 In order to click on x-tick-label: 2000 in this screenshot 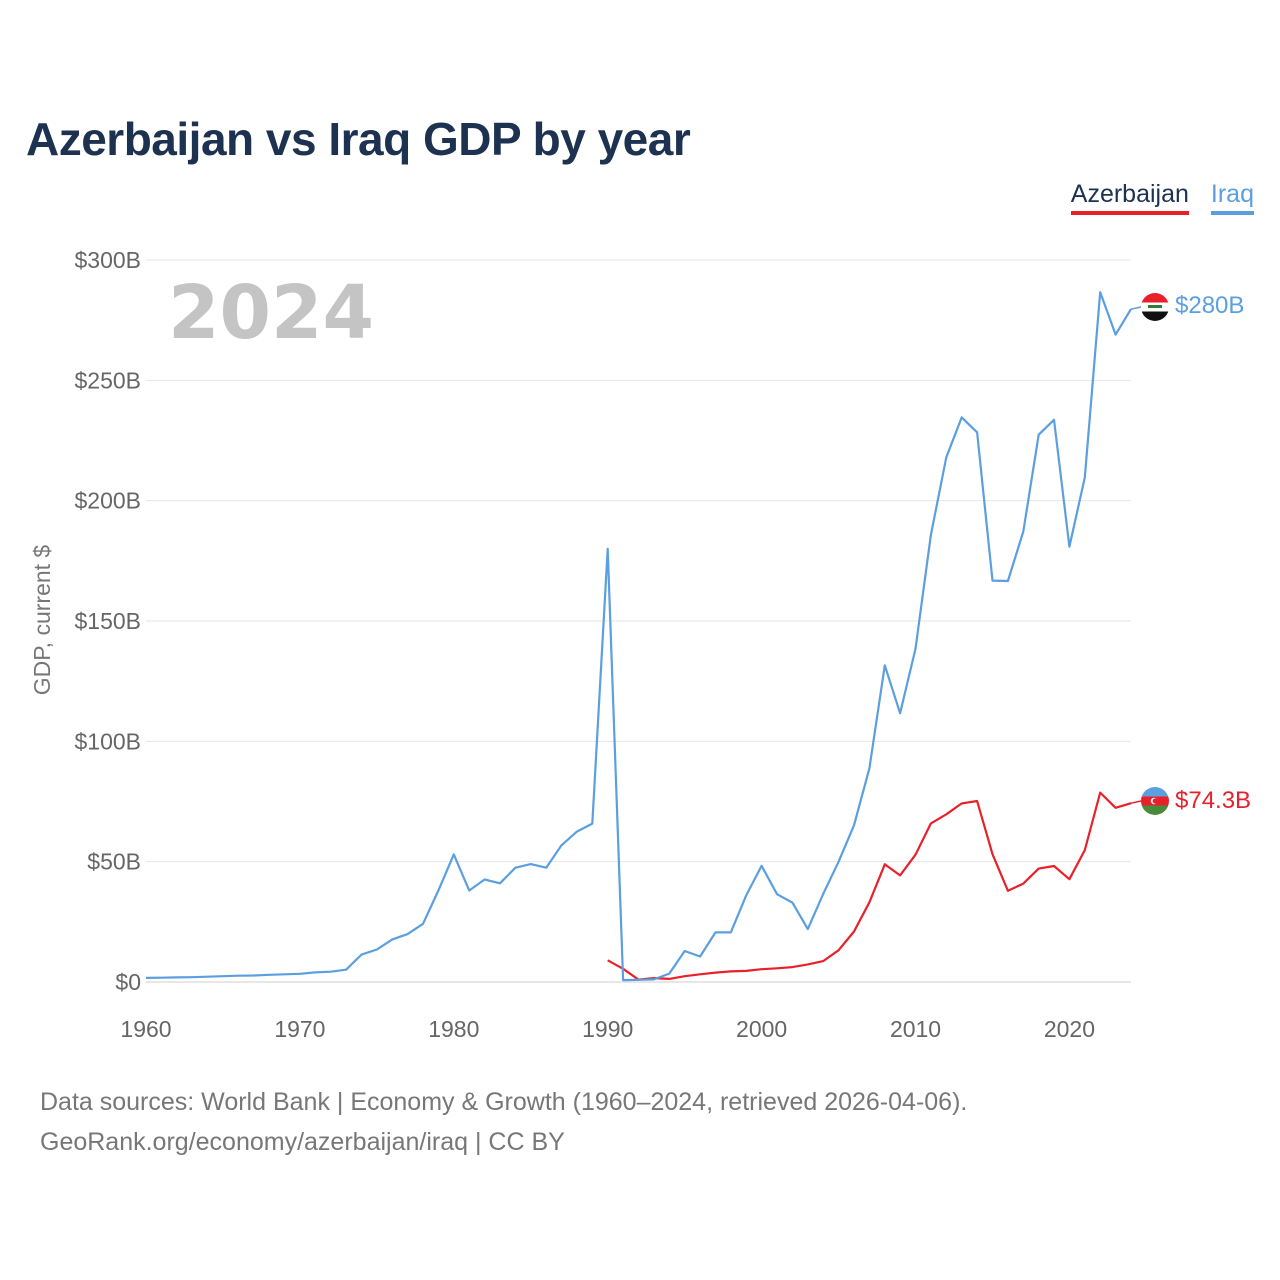, I will do `click(761, 1029)`.